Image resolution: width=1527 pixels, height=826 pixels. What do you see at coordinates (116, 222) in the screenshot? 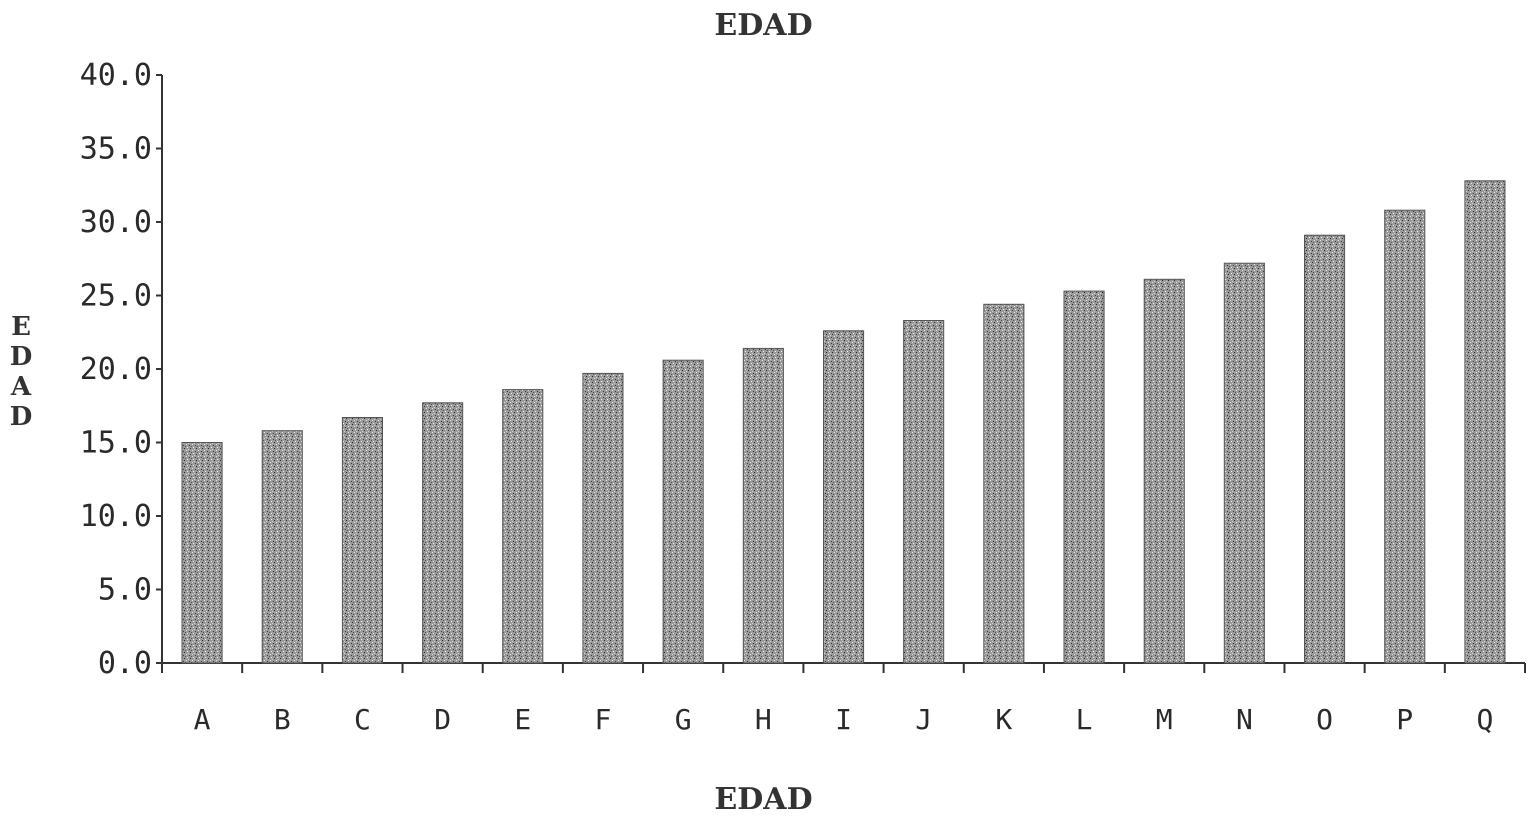
I see `y-tick-label: 30.0` at bounding box center [116, 222].